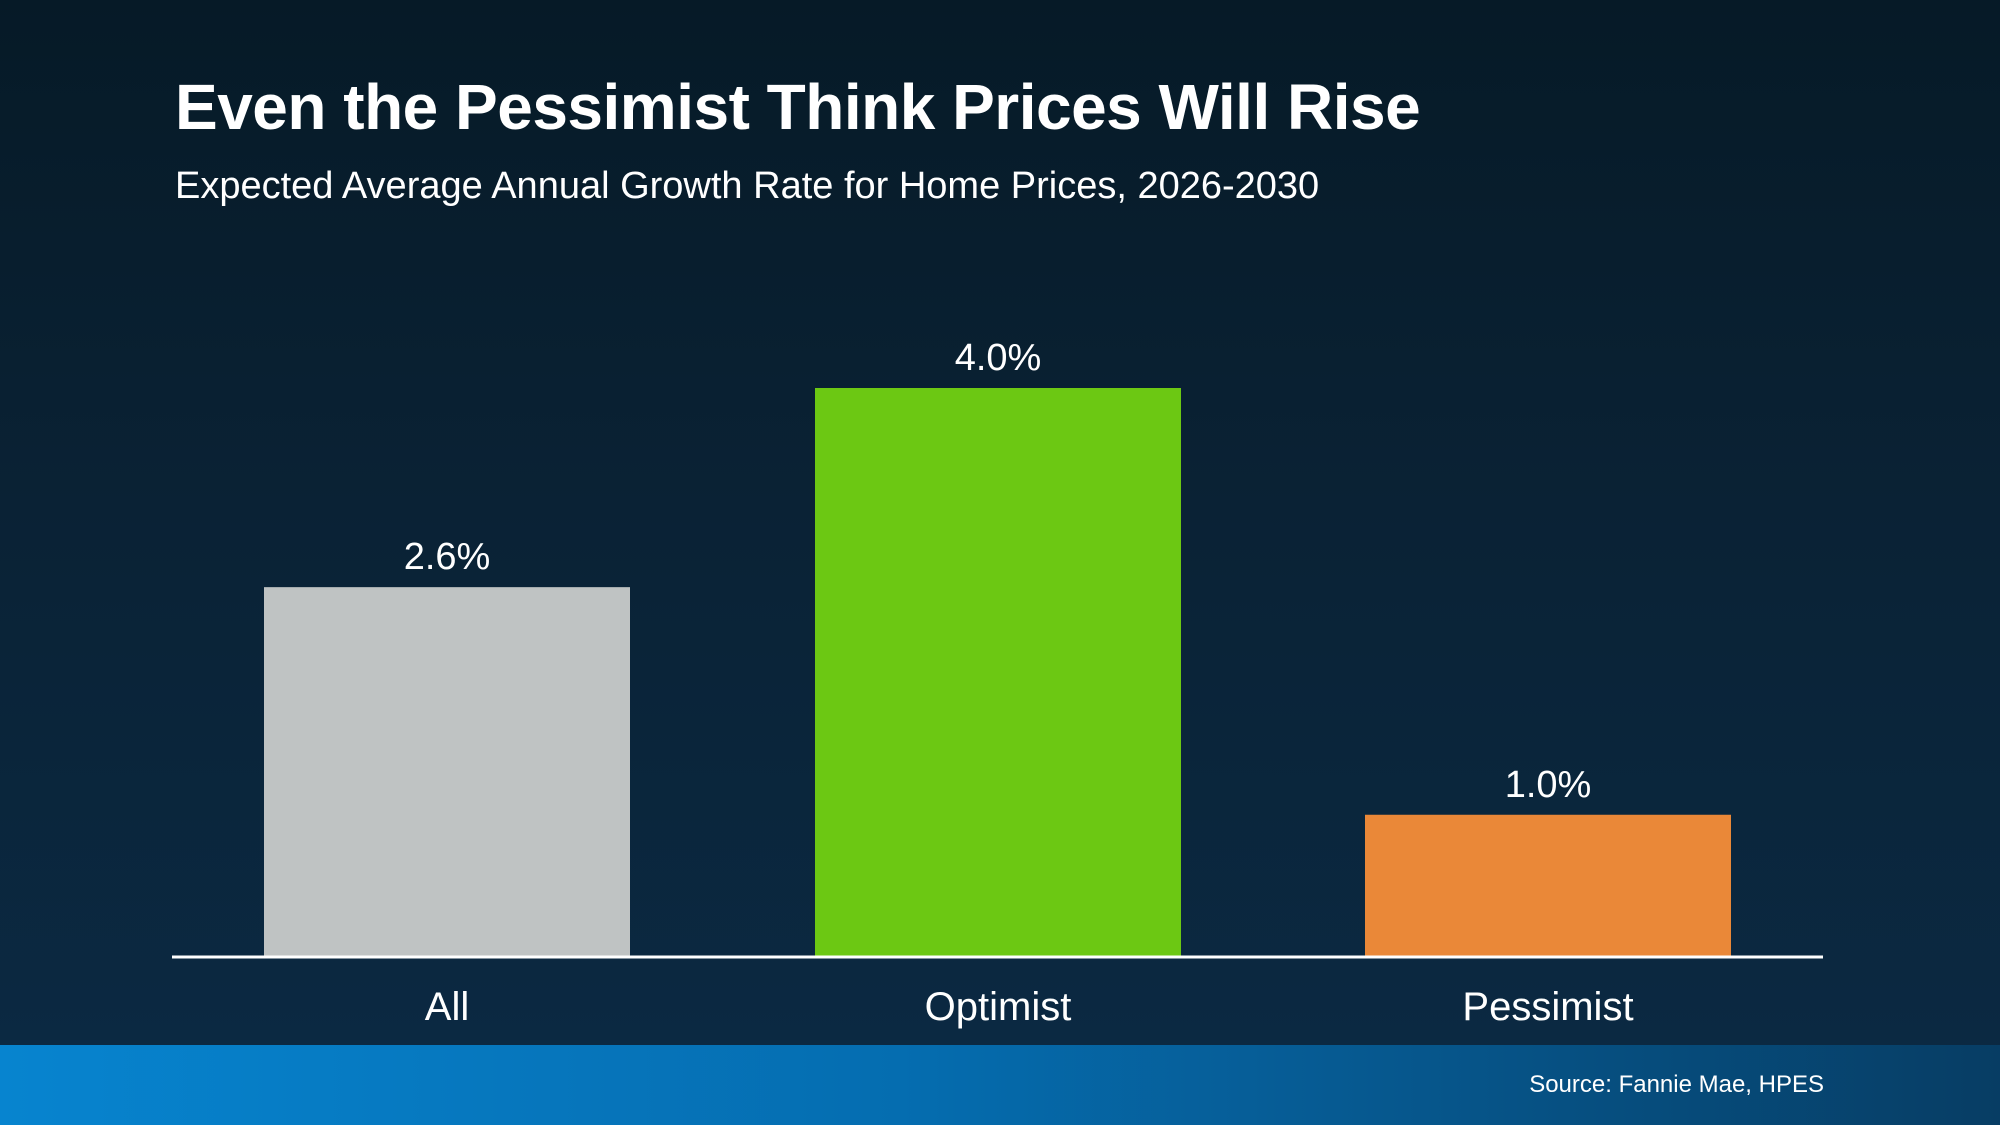 The width and height of the screenshot is (2000, 1125). What do you see at coordinates (998, 1007) in the screenshot?
I see `category-label-optimist: Optimist` at bounding box center [998, 1007].